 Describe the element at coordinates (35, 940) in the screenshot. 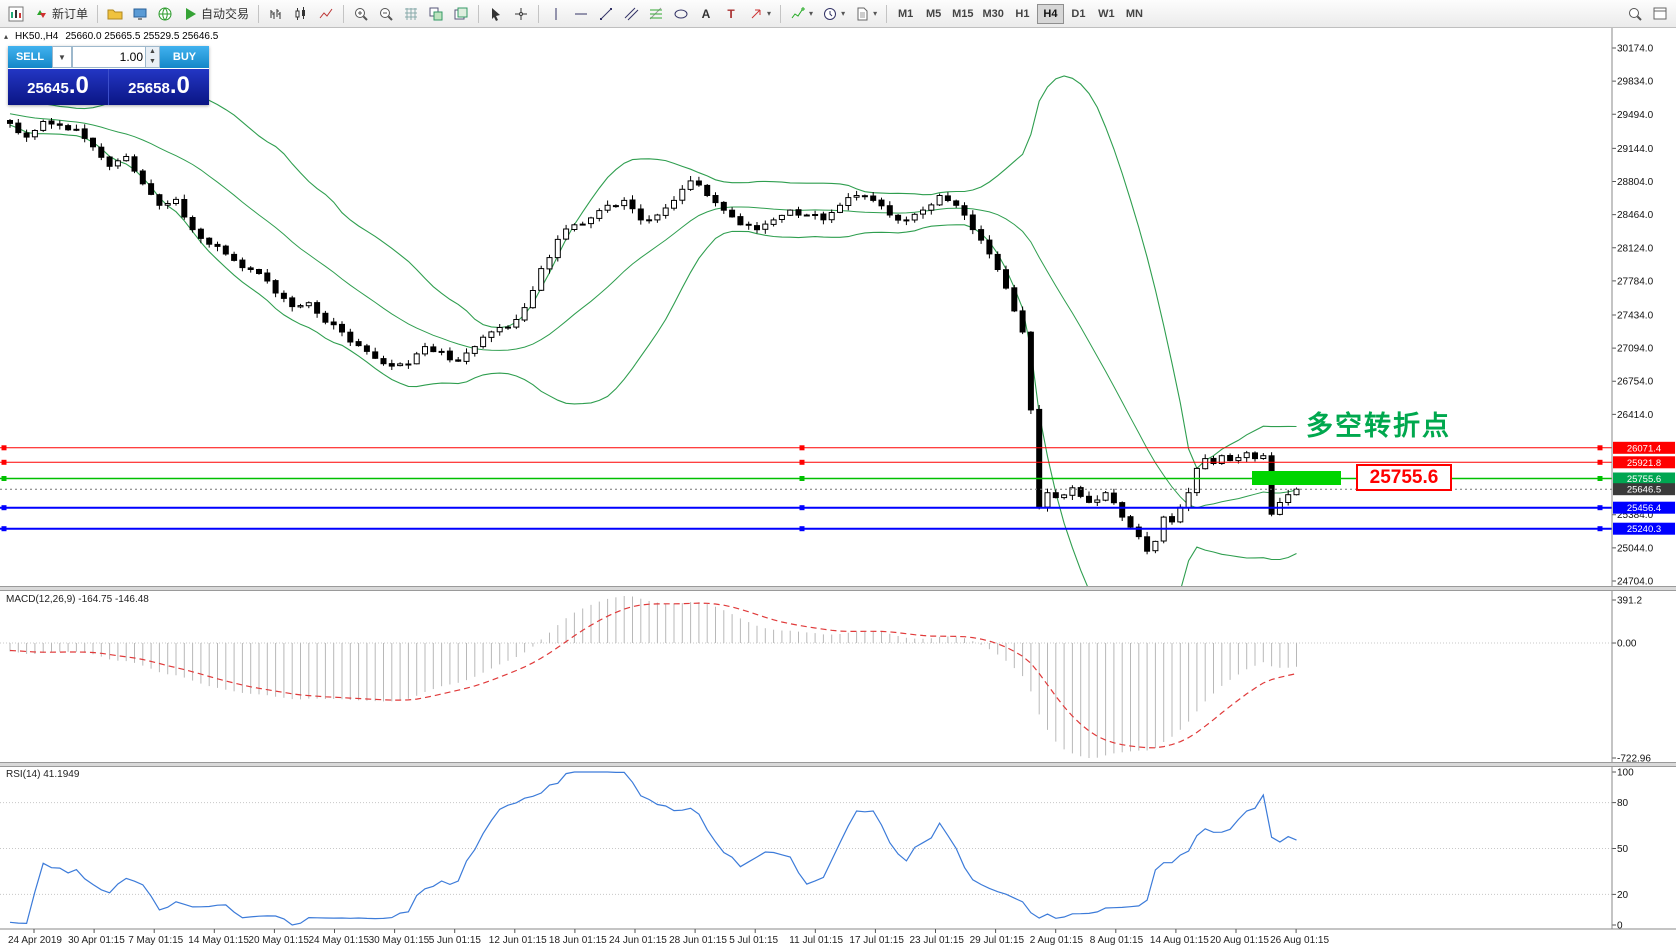

I see `svg-text: 24 Apr 2019` at that location.